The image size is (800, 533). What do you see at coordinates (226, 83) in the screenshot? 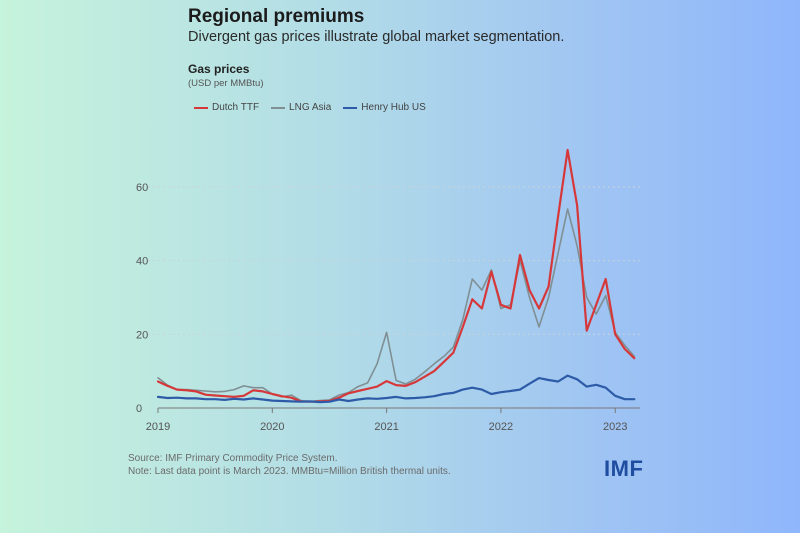
I see `chart-unit-label: (USD per MMBtu)` at bounding box center [226, 83].